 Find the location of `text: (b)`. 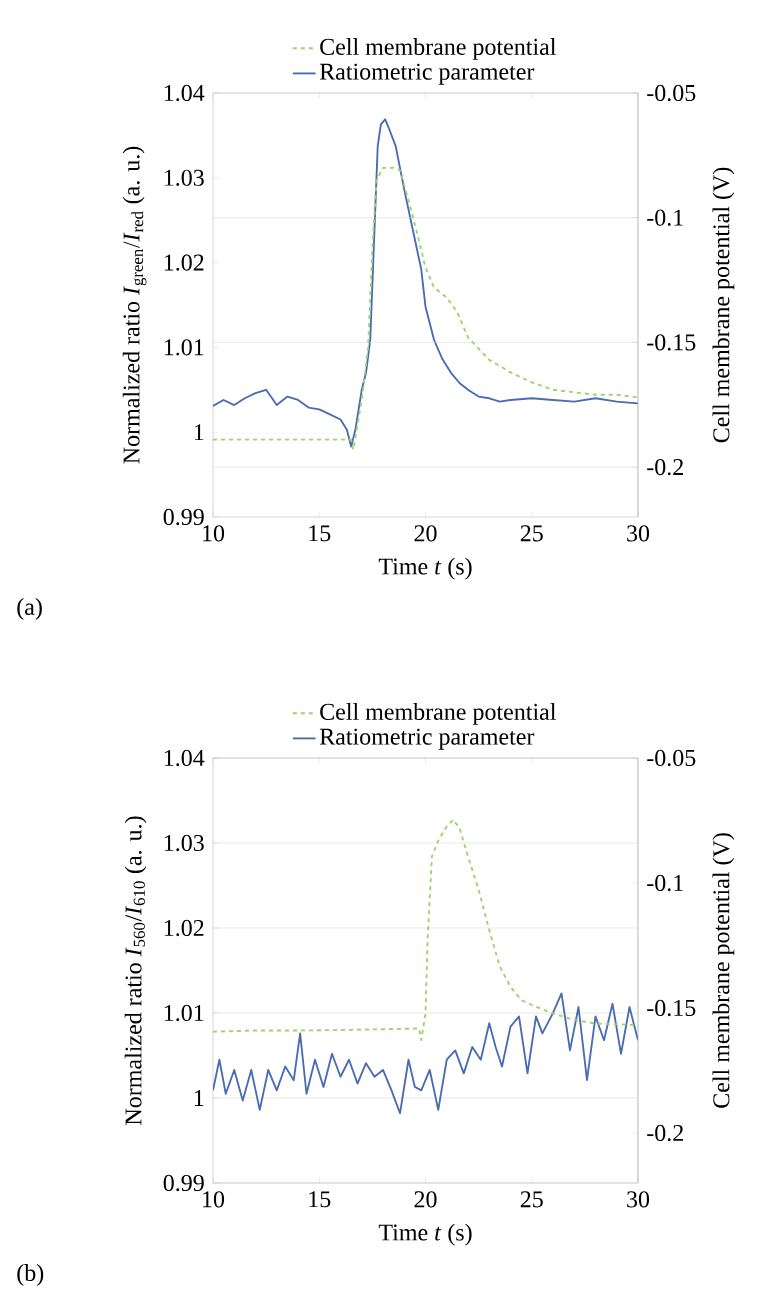

text: (b) is located at coordinates (30, 1275).